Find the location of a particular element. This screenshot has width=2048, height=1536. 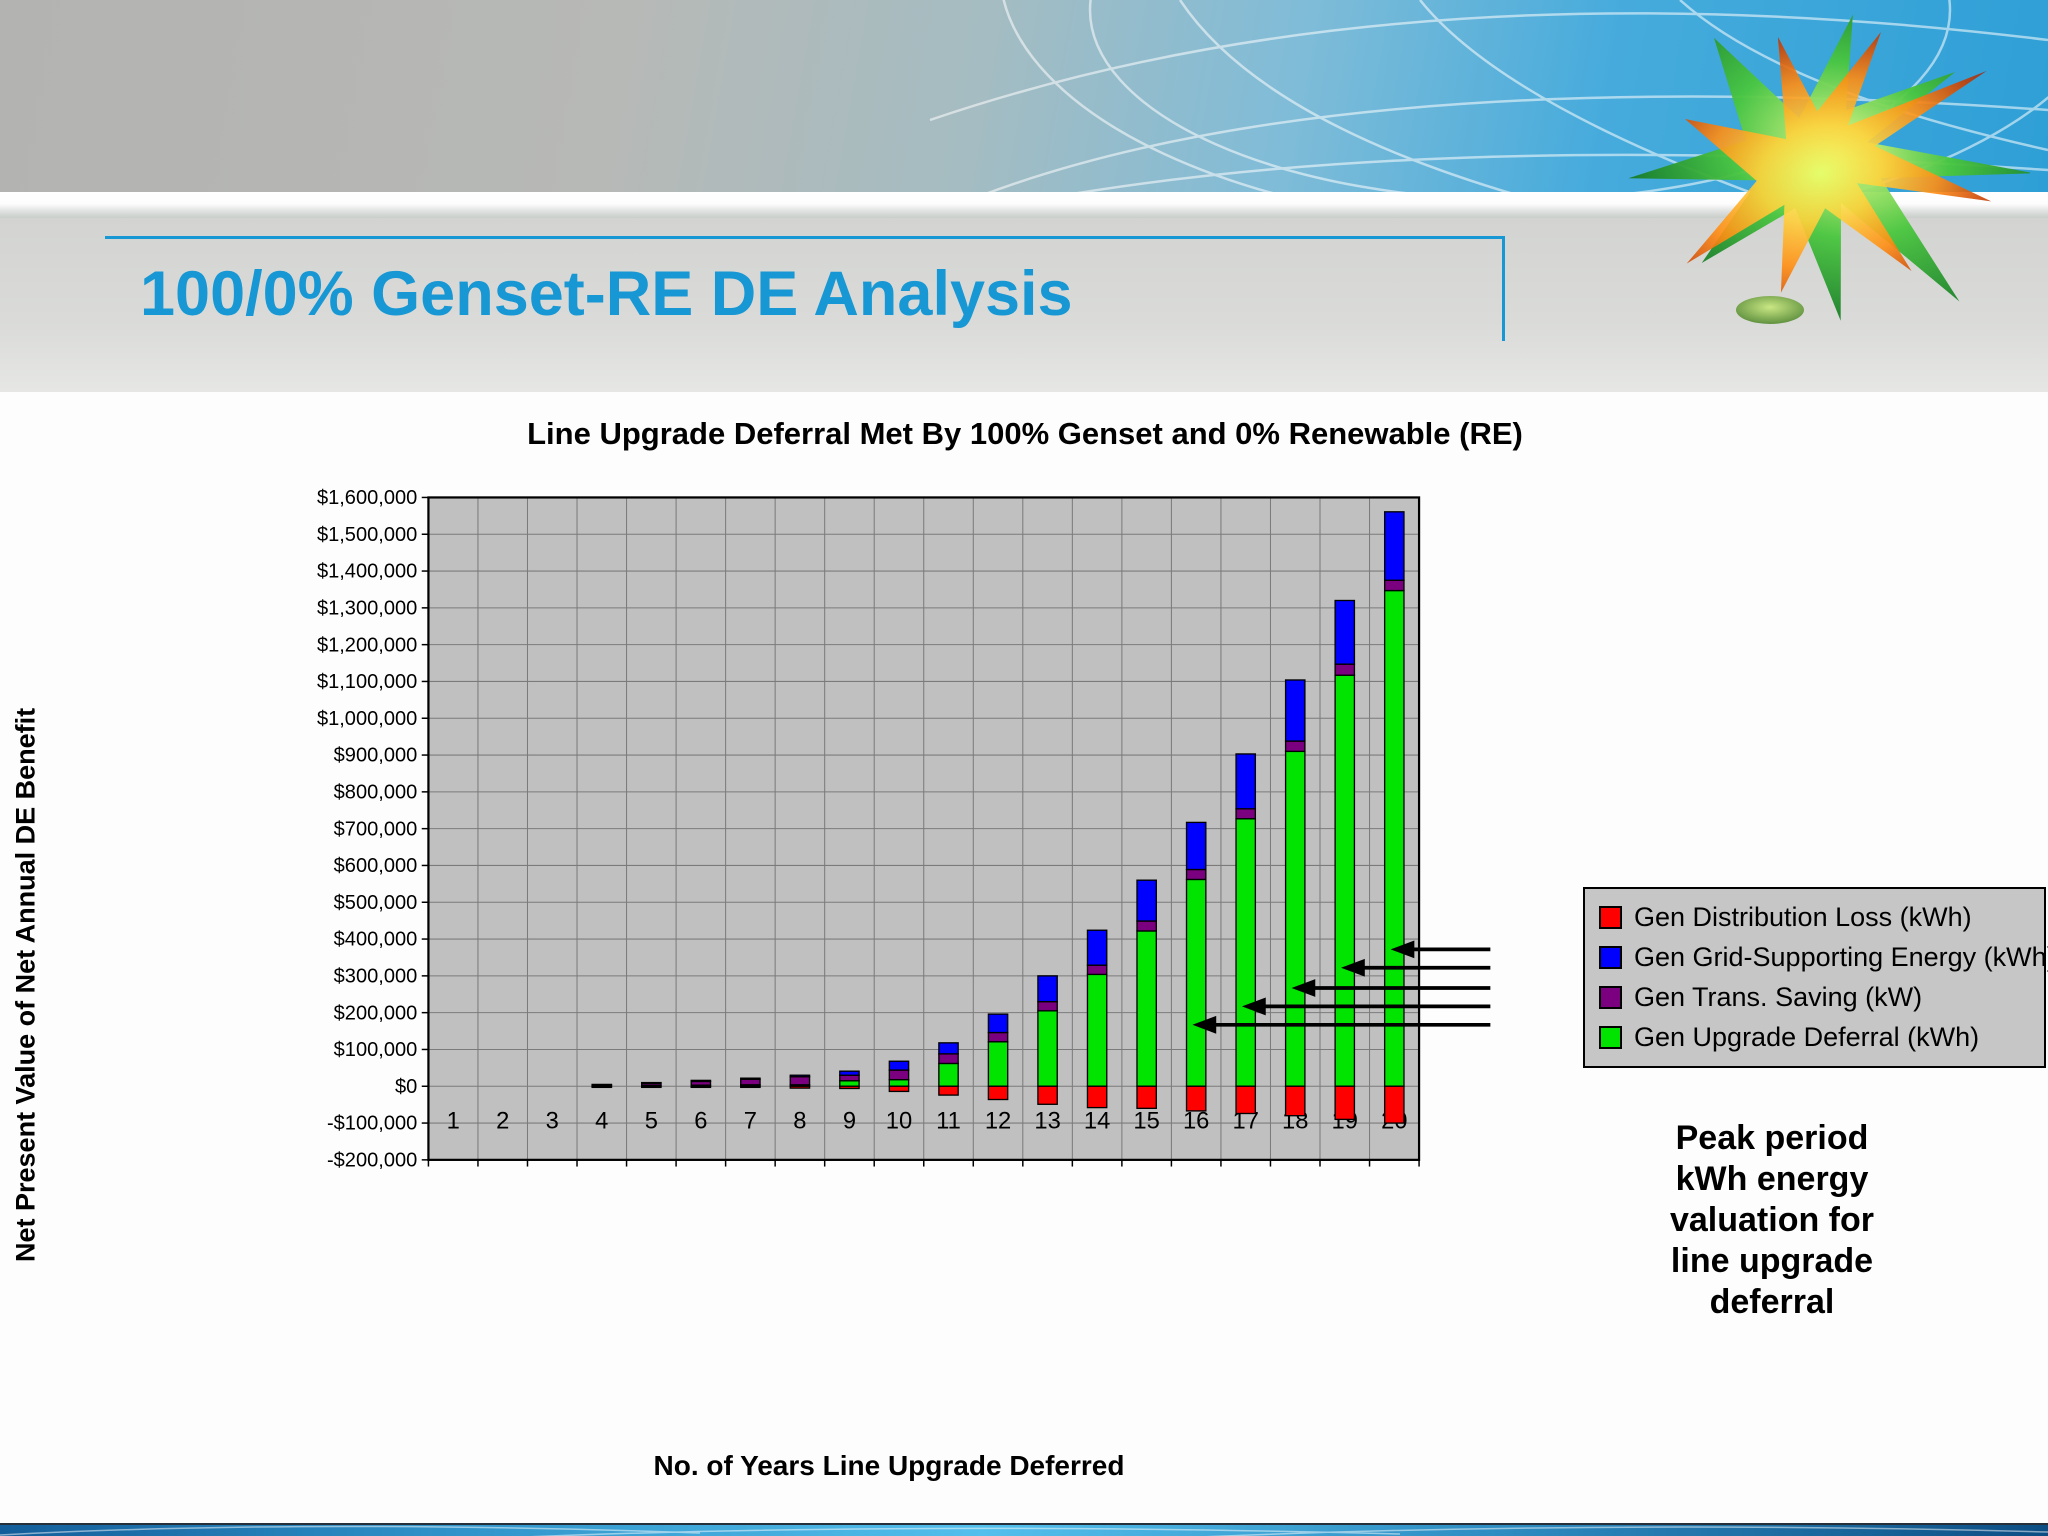

y-tick-label: $700,000 is located at coordinates (376, 829).